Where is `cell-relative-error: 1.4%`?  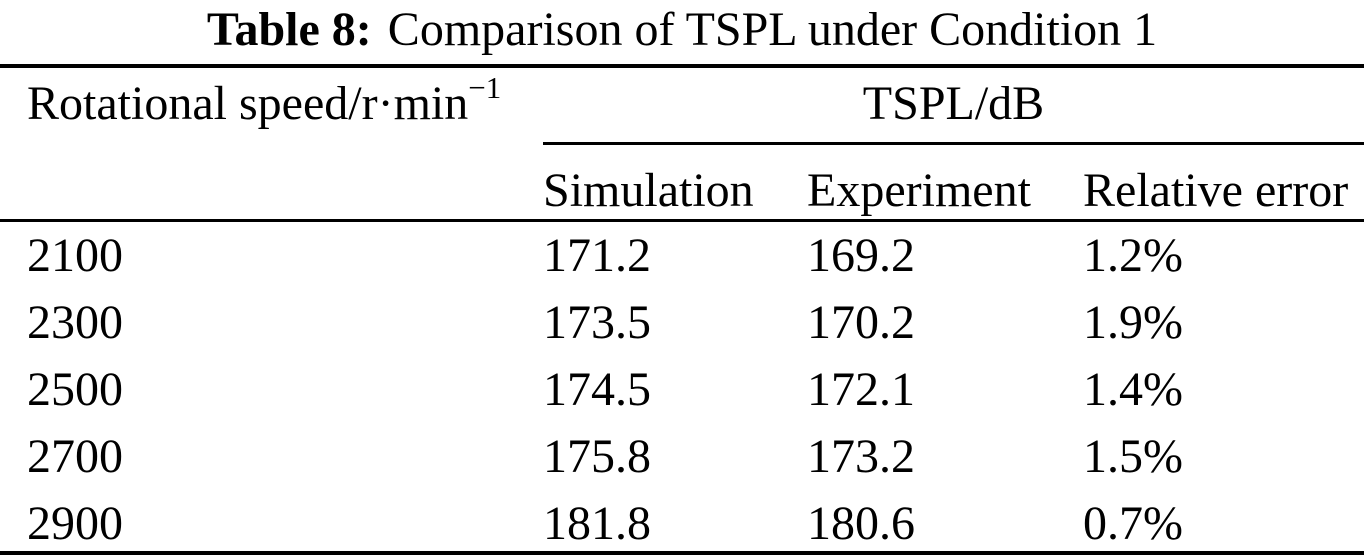 cell-relative-error: 1.4% is located at coordinates (1133, 389).